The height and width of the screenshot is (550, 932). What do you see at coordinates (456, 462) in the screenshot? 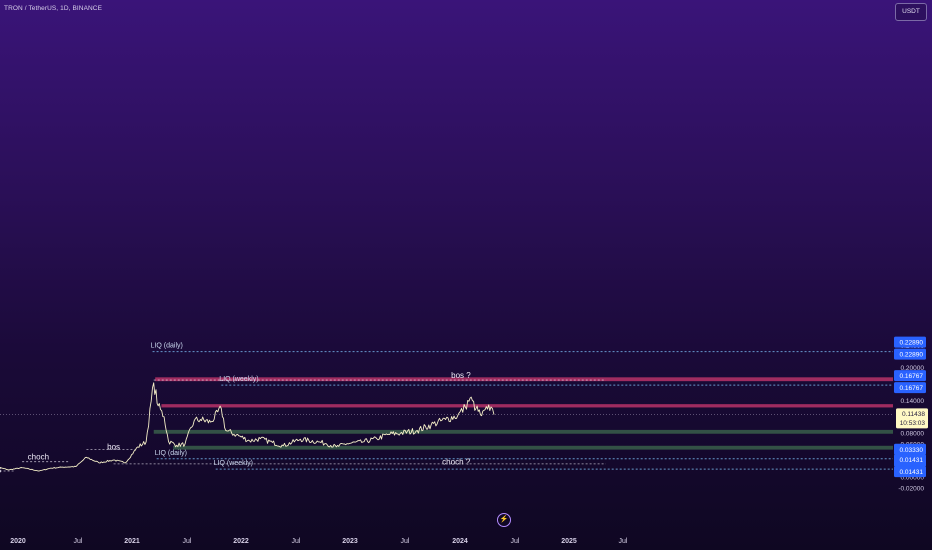
I see `annotation-4: choch ?` at bounding box center [456, 462].